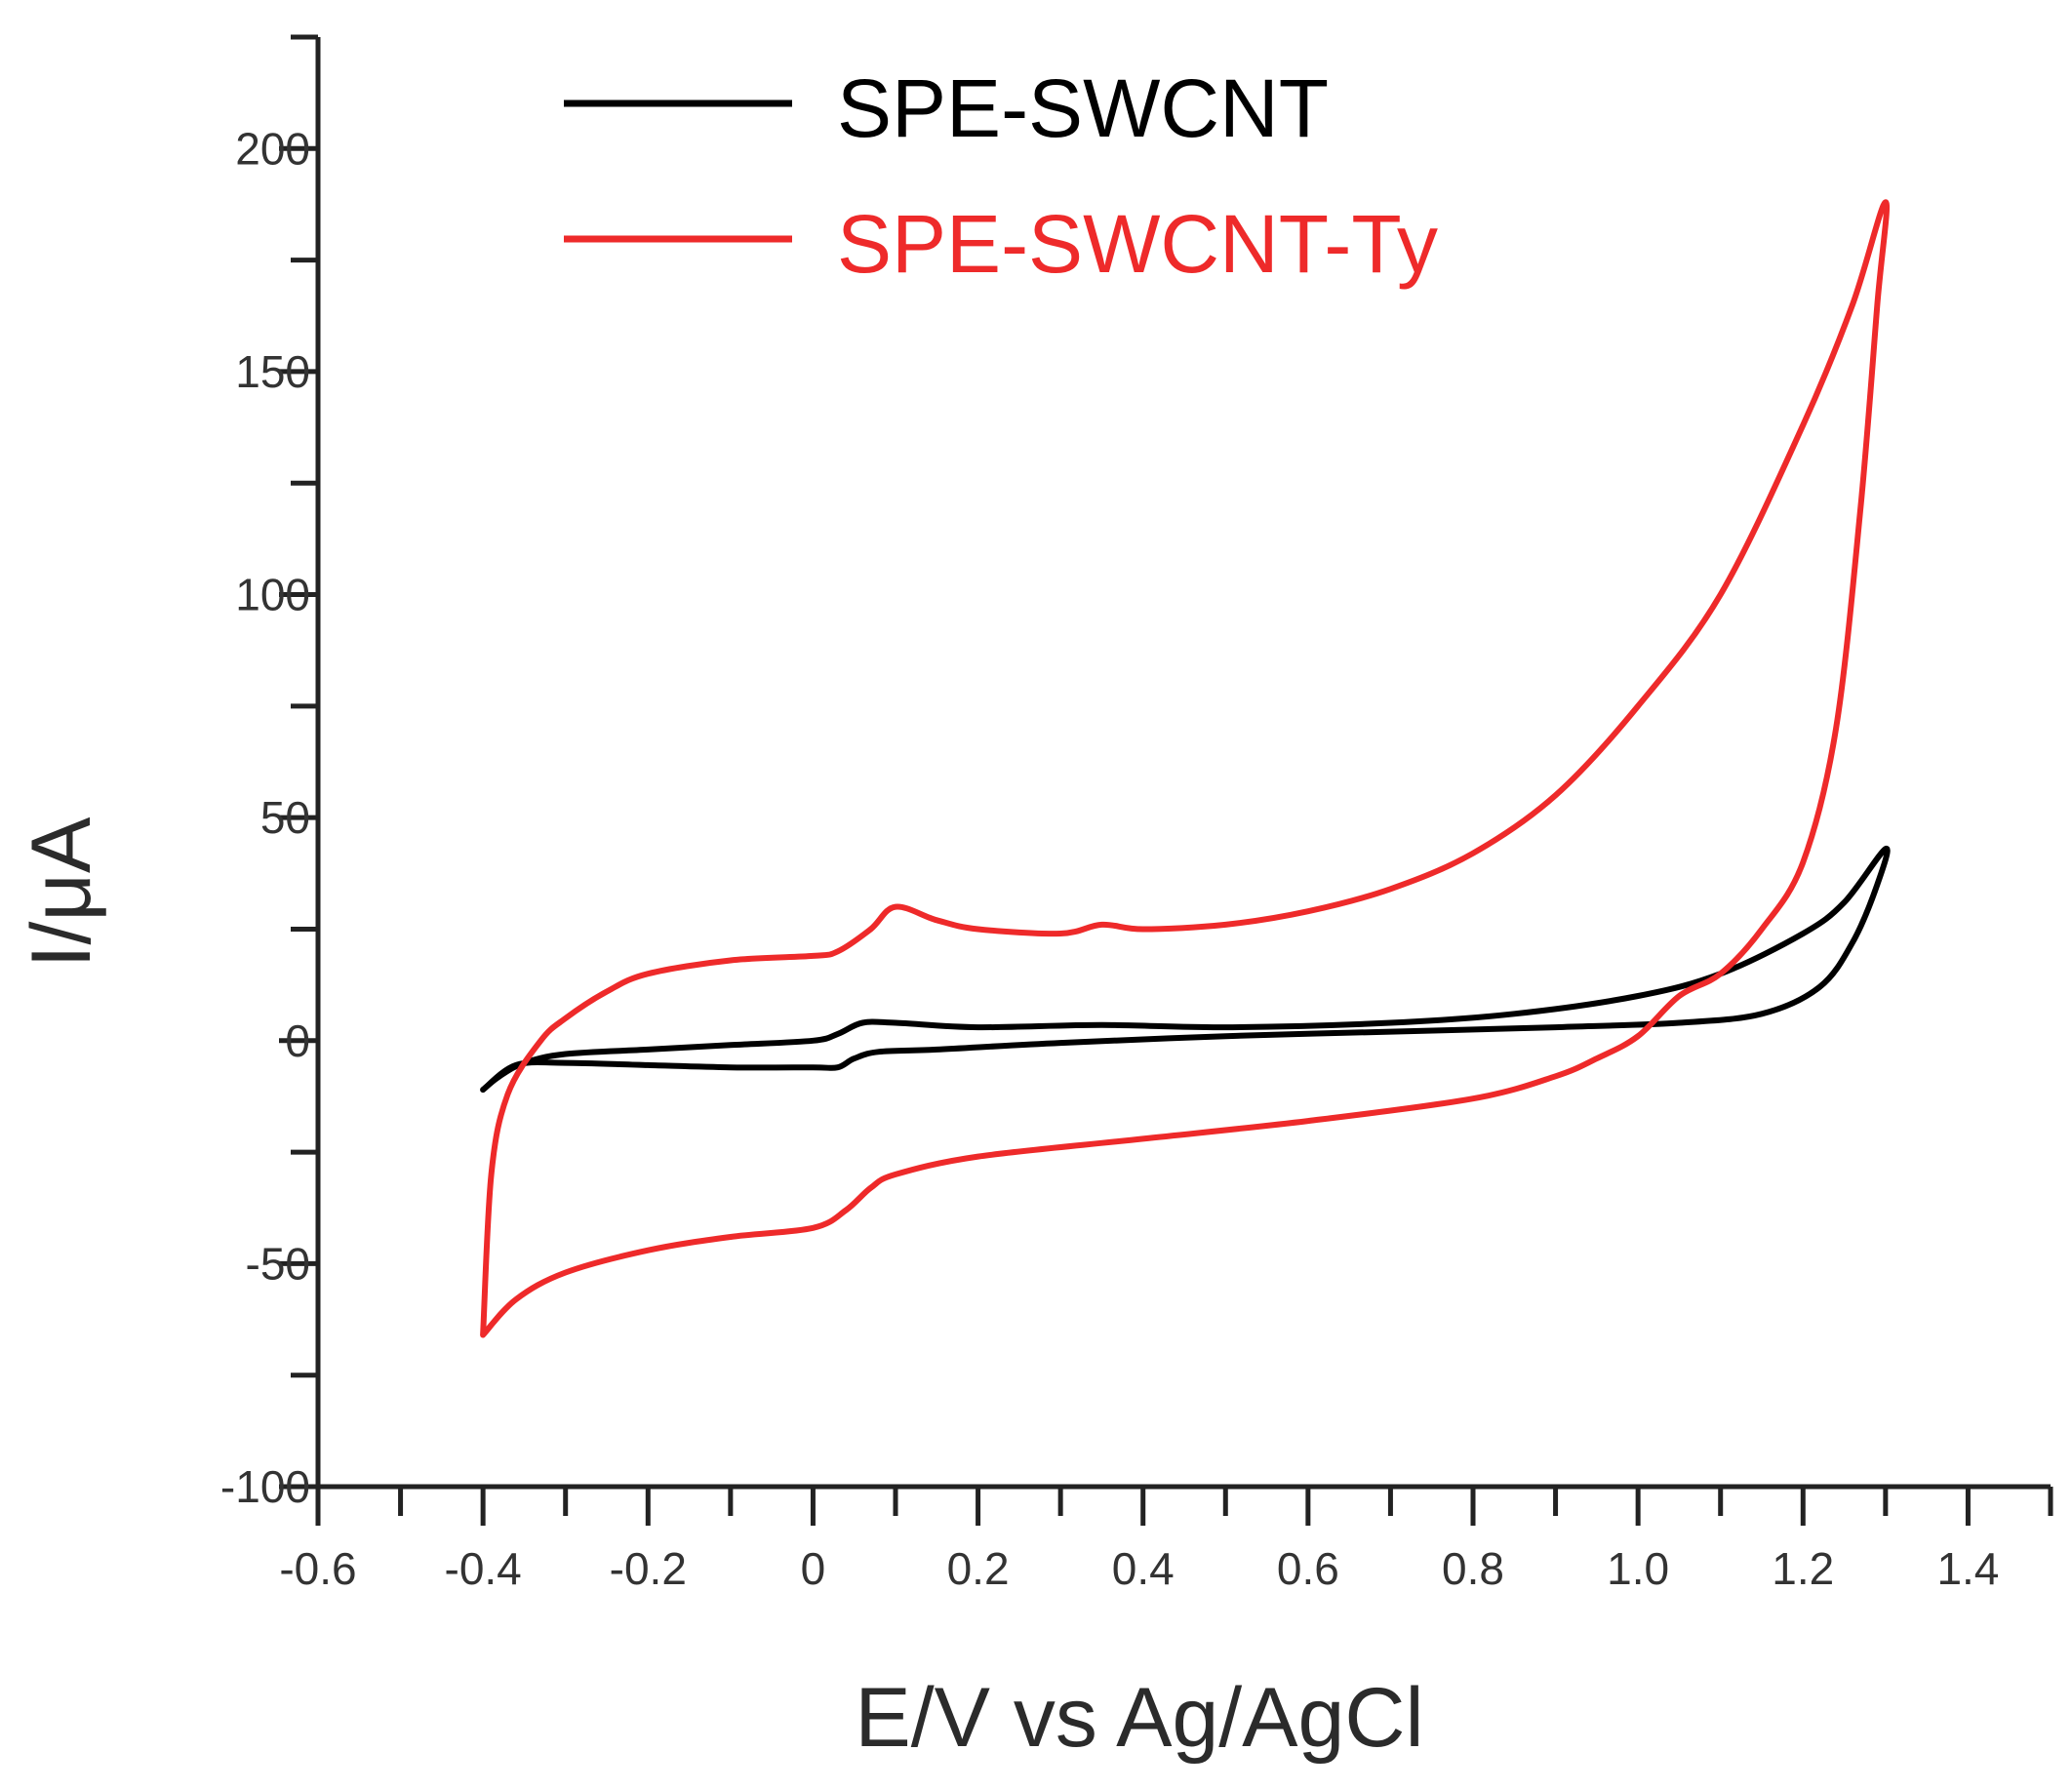 This screenshot has width=2072, height=1791. Describe the element at coordinates (1473, 1568) in the screenshot. I see `x-tick-label: 0.8` at that location.